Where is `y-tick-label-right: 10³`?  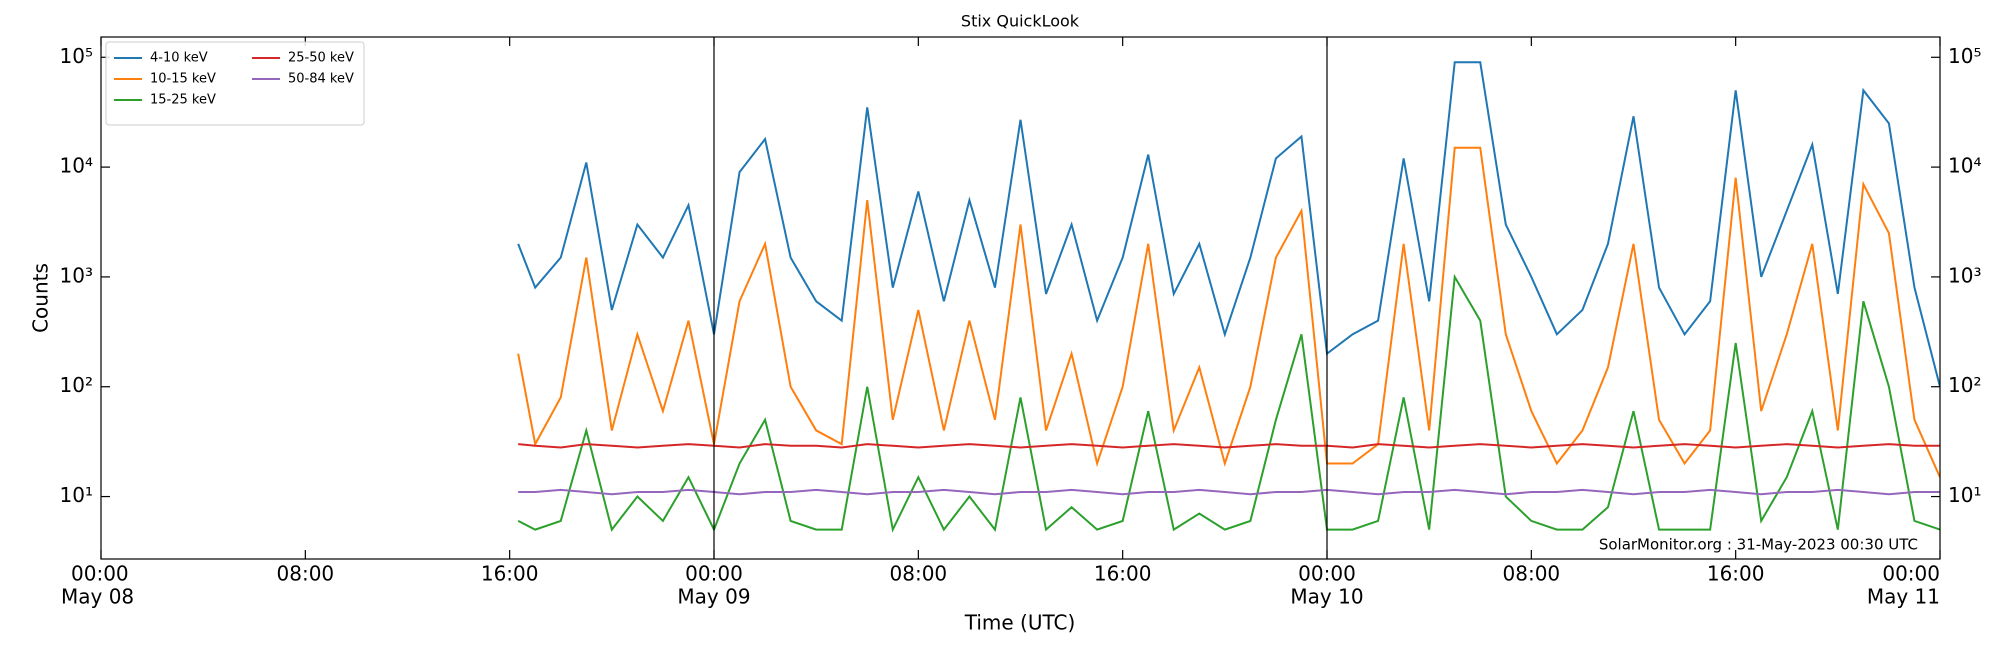 y-tick-label-right: 10³ is located at coordinates (1964, 275).